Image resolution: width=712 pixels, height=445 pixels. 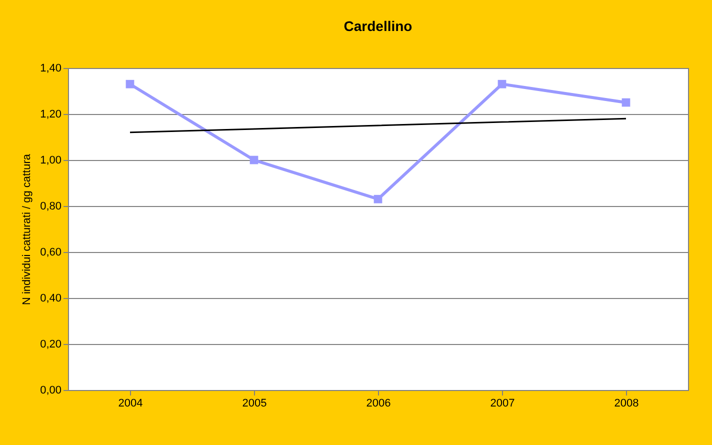 What do you see at coordinates (51, 206) in the screenshot?
I see `y-tick-label: 0,80` at bounding box center [51, 206].